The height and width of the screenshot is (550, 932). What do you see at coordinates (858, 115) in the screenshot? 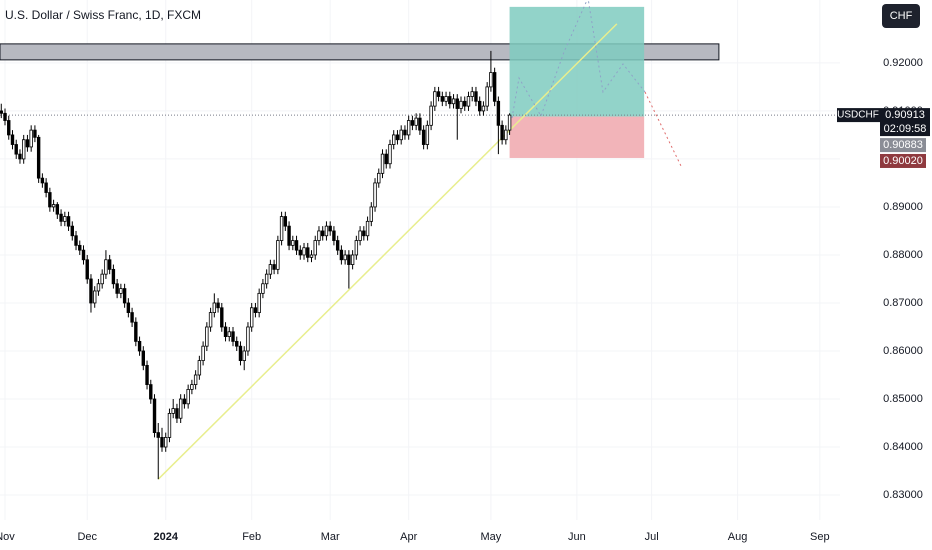
I see `symbol-label: USDCHF` at bounding box center [858, 115].